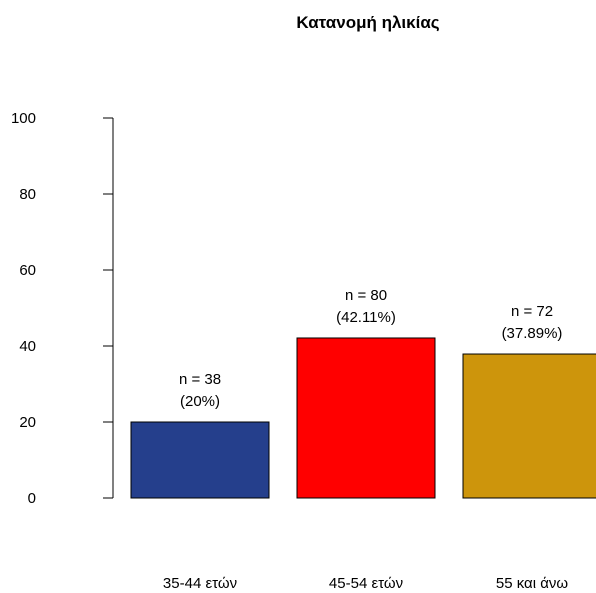 The image size is (596, 593). I want to click on y-tick-label: 0, so click(32, 498).